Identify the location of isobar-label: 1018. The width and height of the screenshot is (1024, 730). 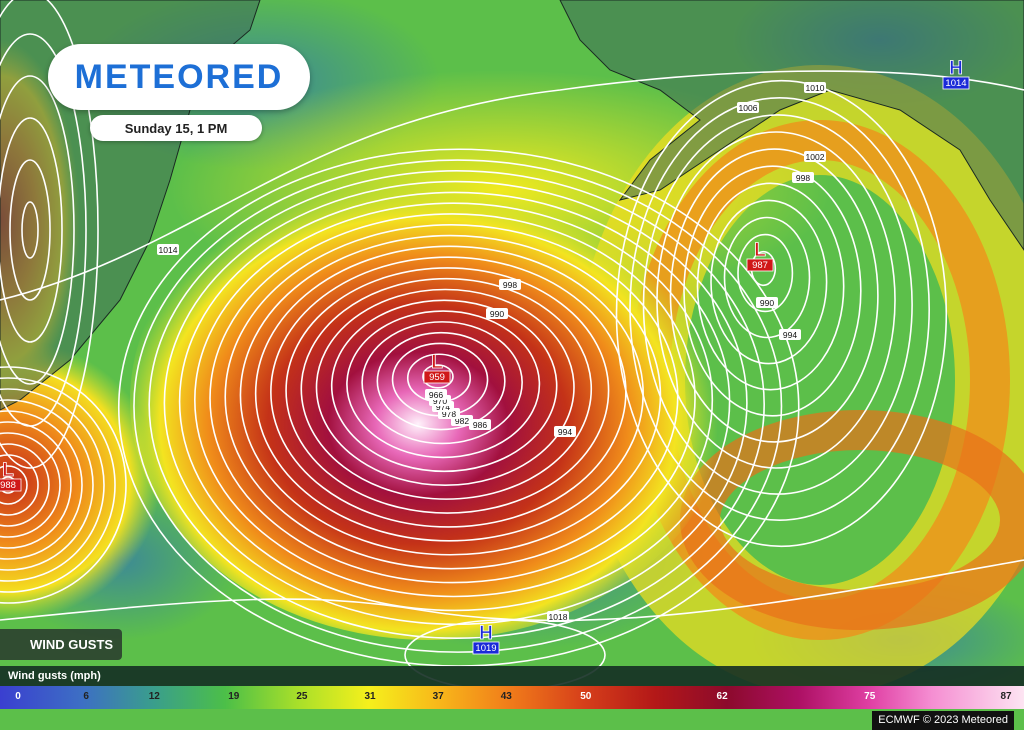
(558, 617).